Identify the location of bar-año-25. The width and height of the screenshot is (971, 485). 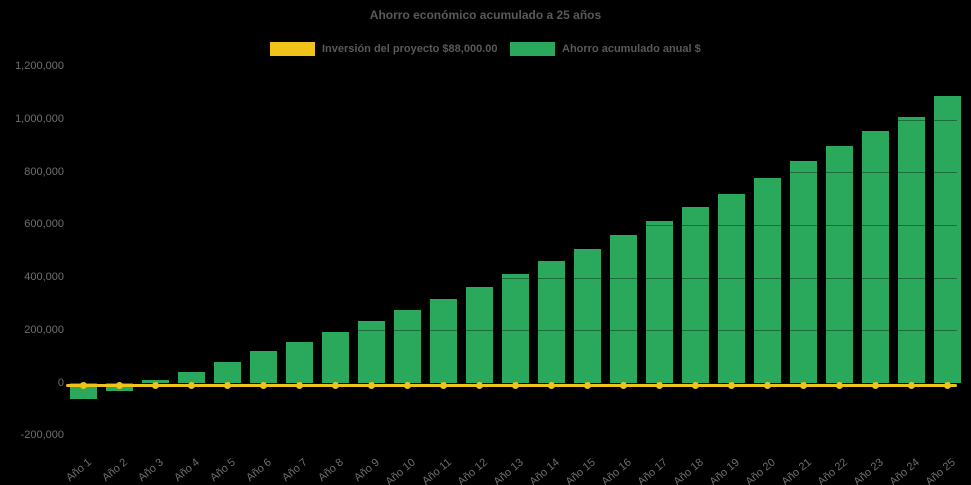
(947, 239).